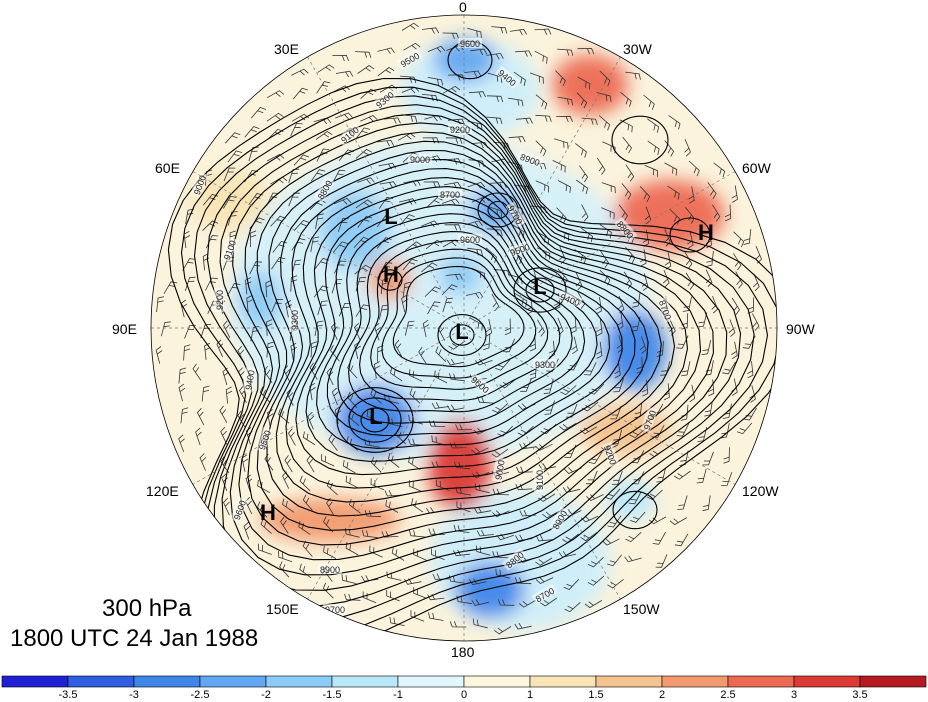  What do you see at coordinates (249, 379) in the screenshot?
I see `contour-label: 9400` at bounding box center [249, 379].